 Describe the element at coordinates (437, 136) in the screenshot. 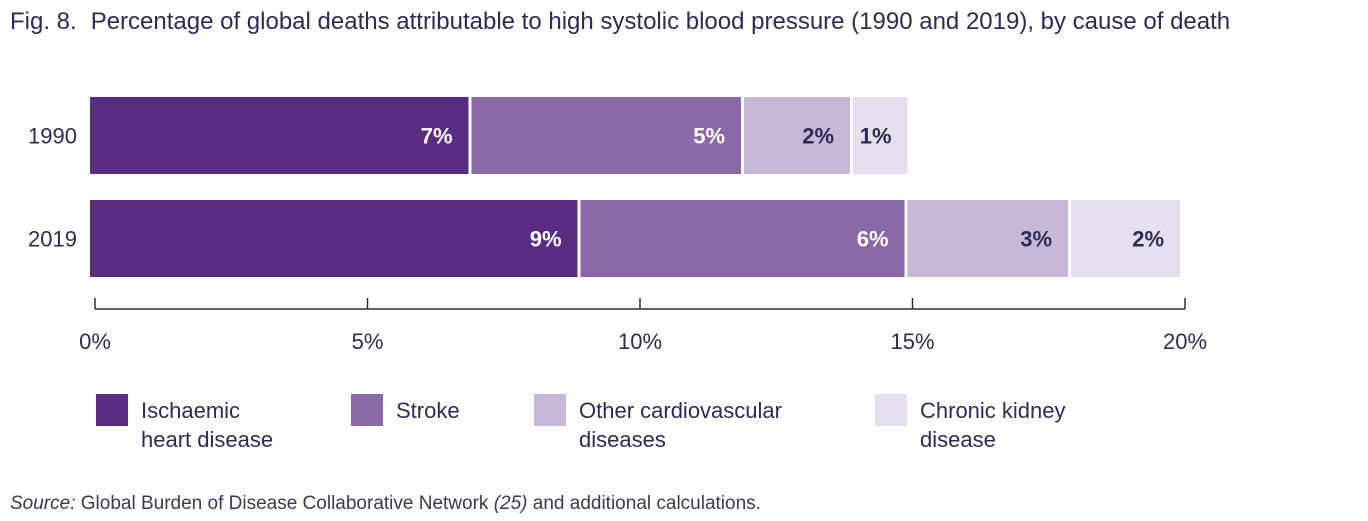

I see `data-label-ischaemic-heart-disease-1990: 7%` at that location.